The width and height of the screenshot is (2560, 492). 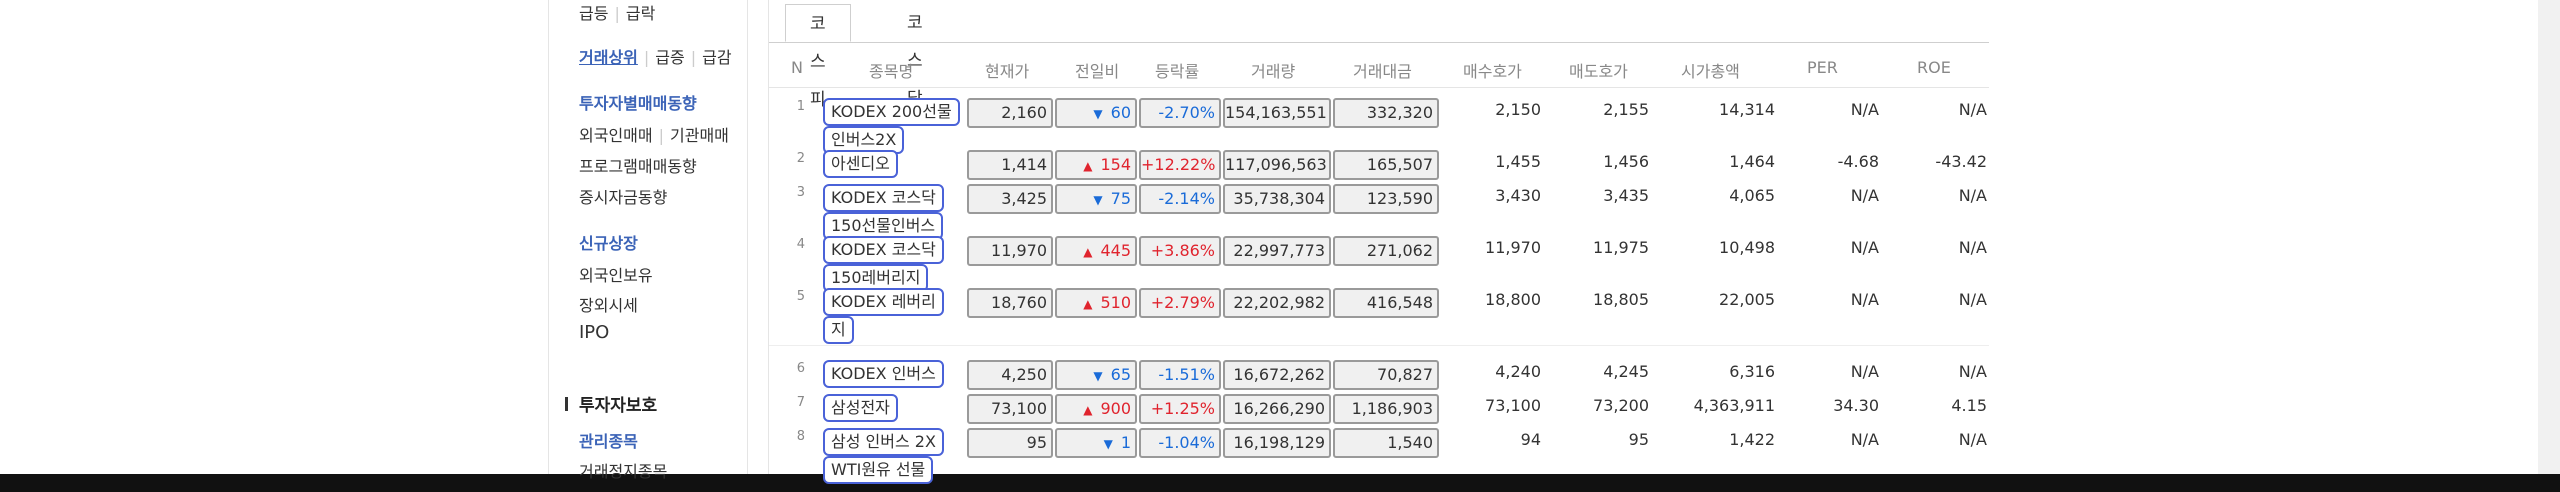 What do you see at coordinates (608, 243) in the screenshot?
I see `sidebar-item-new-listing: 신규상장` at bounding box center [608, 243].